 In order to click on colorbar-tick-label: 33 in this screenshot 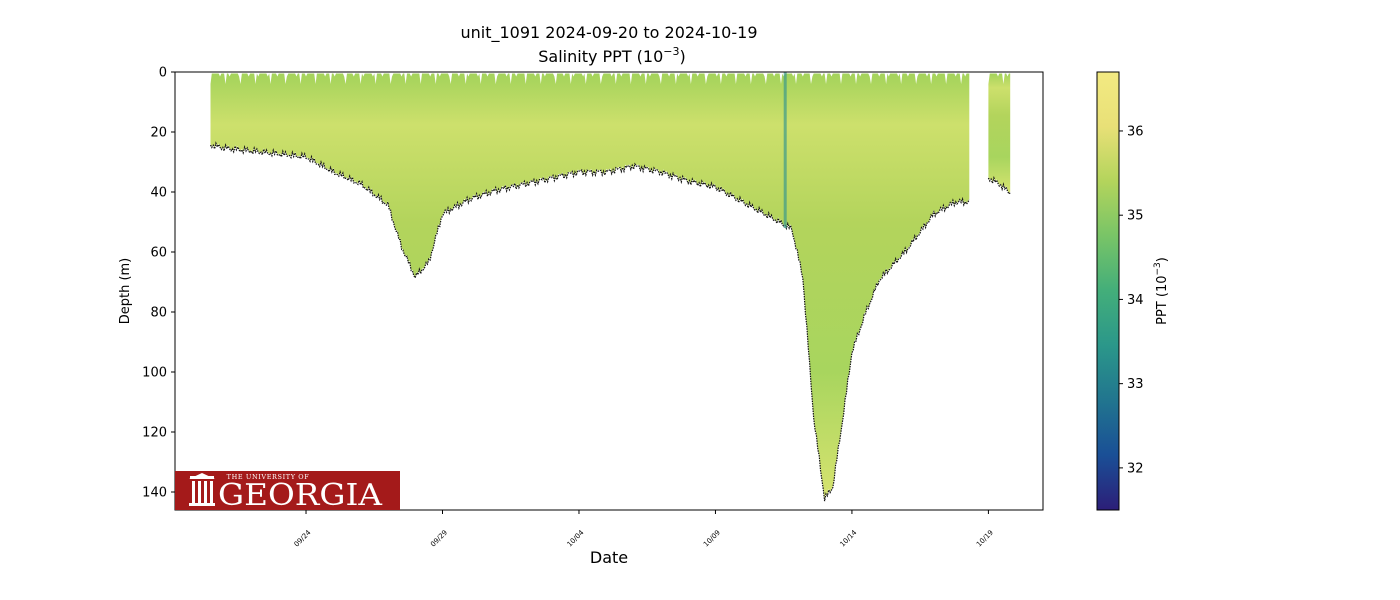, I will do `click(1135, 384)`.